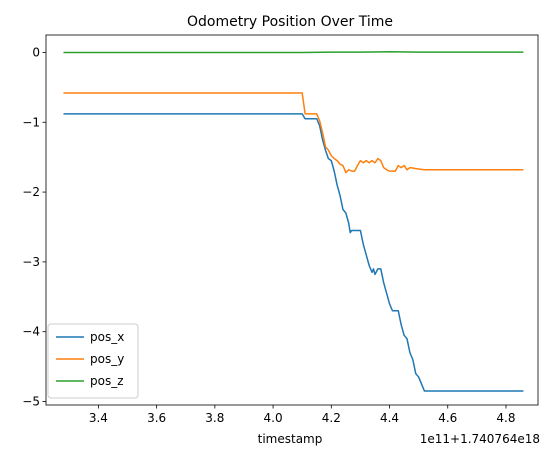  What do you see at coordinates (31, 262) in the screenshot?
I see `y-tick-label: −3` at bounding box center [31, 262].